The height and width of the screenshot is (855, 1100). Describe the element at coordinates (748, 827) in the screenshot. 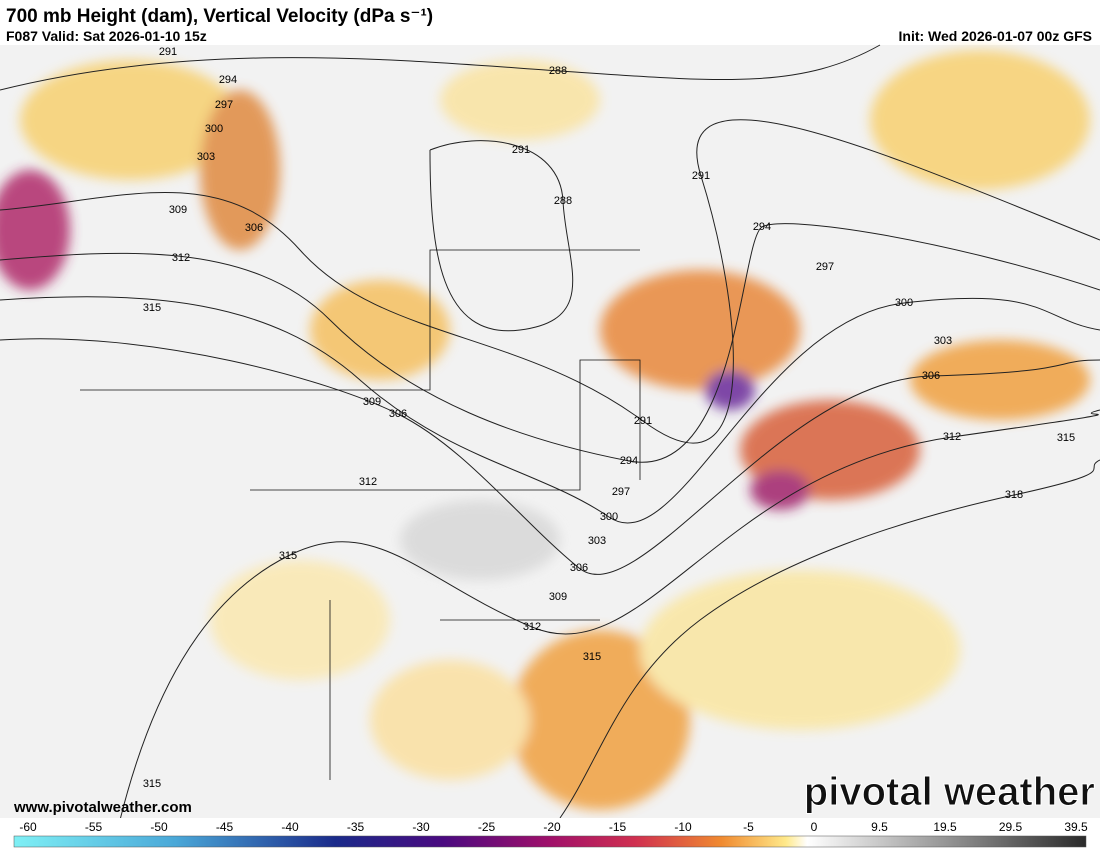

I see `colorbar-label: -5` at that location.